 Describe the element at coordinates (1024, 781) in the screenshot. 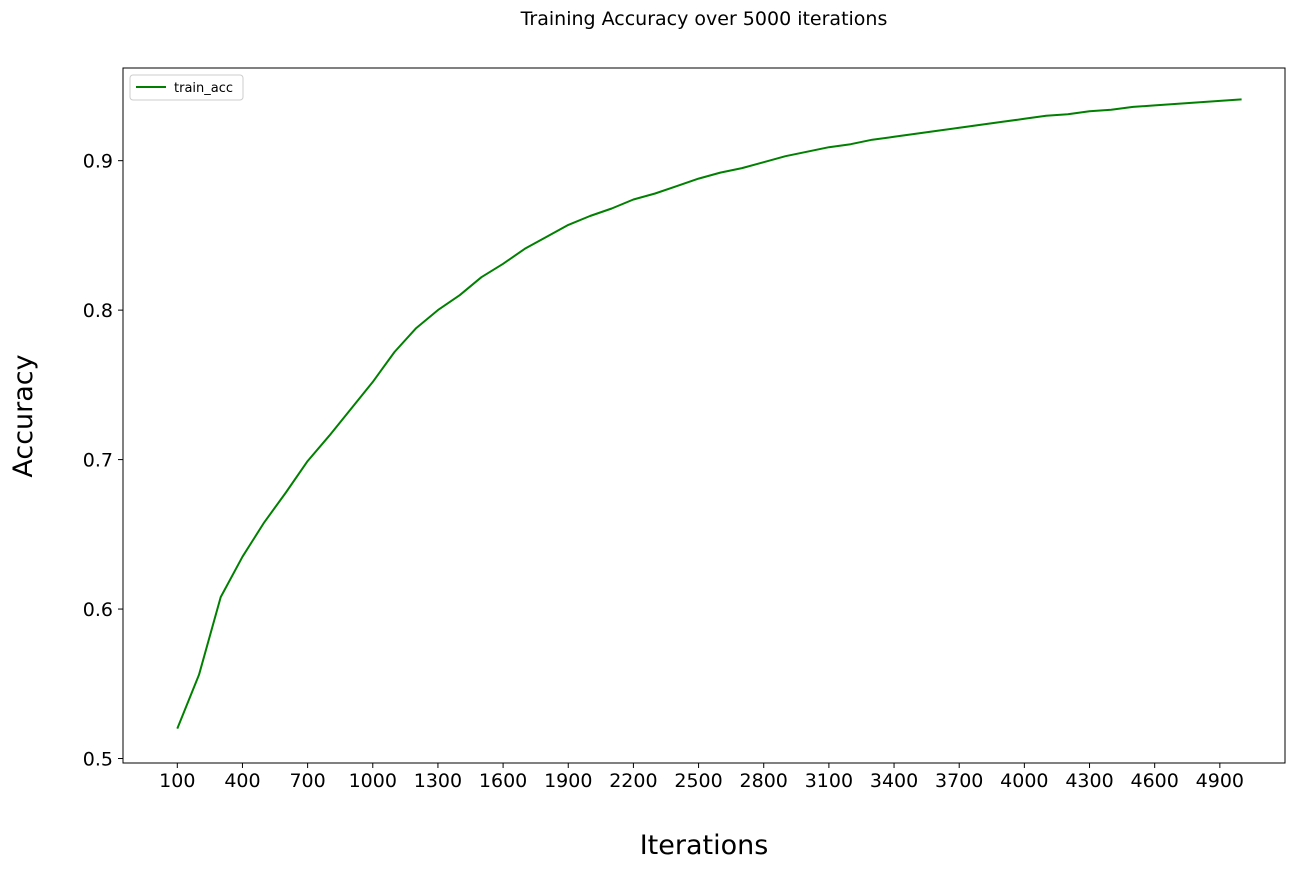

I see `x-tick-label: 4000` at that location.